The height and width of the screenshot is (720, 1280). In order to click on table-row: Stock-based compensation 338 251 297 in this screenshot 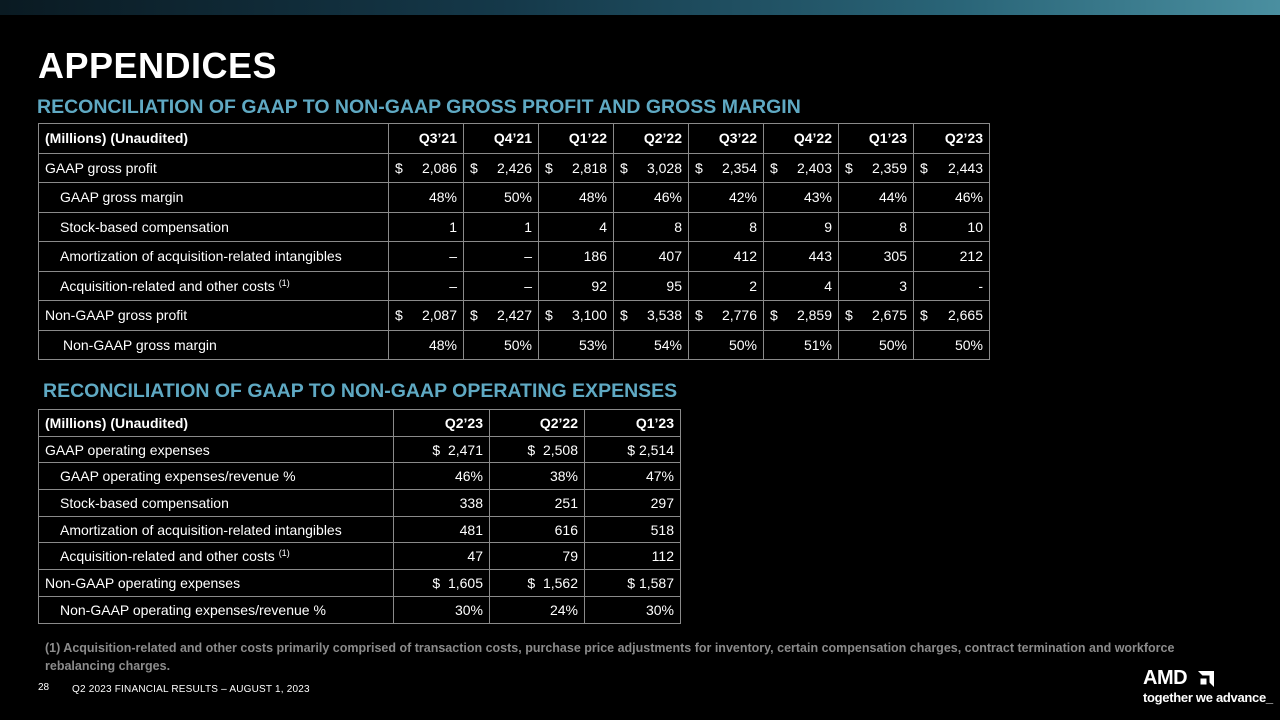, I will do `click(359, 503)`.